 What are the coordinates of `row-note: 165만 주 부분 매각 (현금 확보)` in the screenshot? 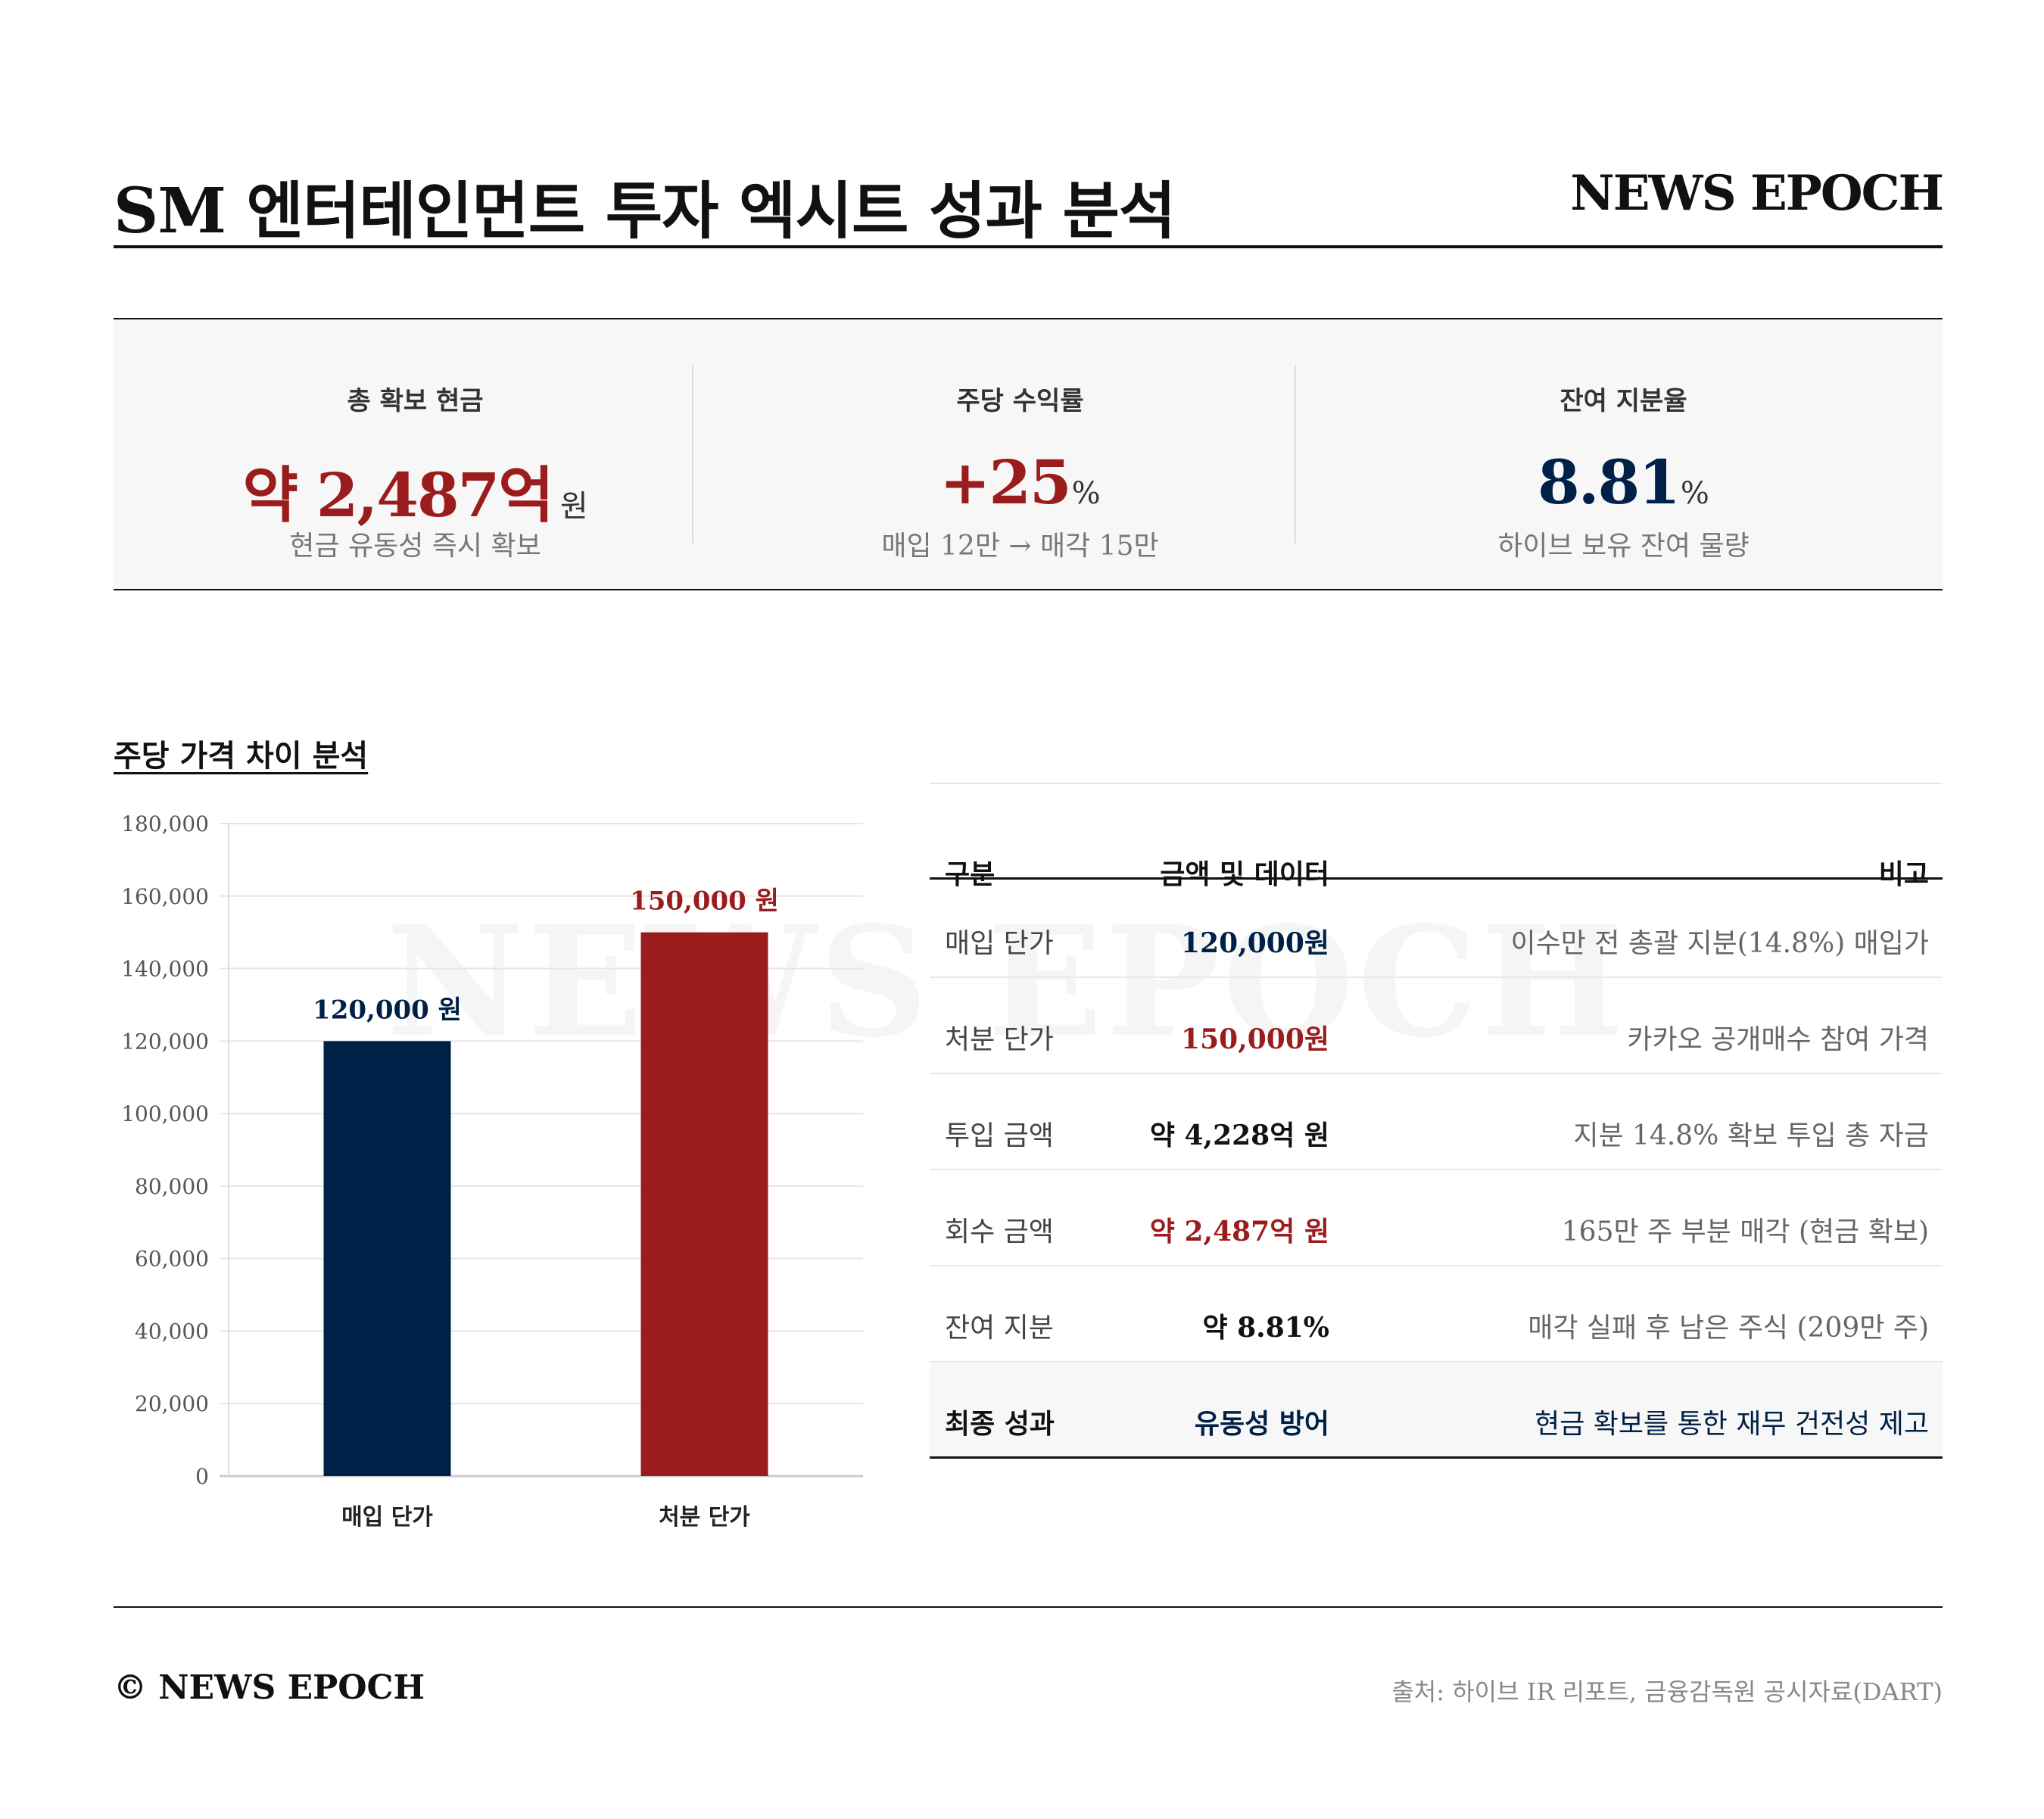 It's located at (1745, 1231).